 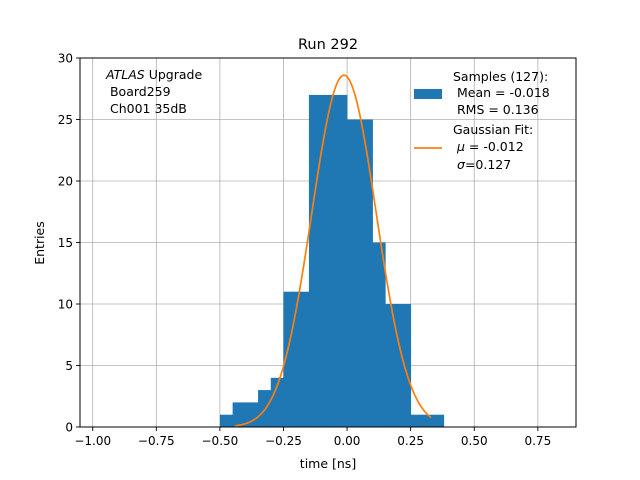 I want to click on legend-samples-patch, so click(x=428, y=94).